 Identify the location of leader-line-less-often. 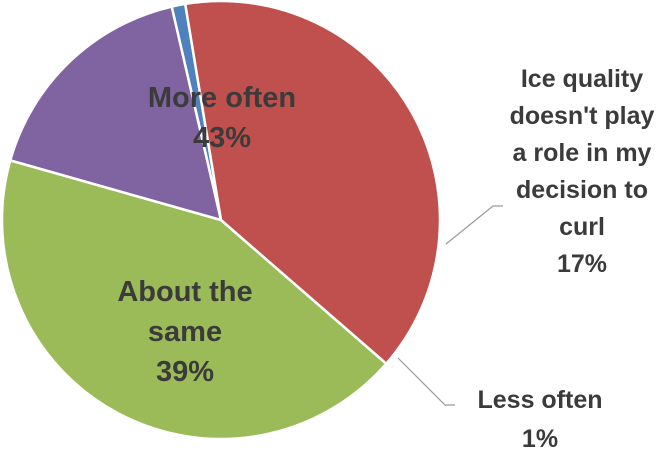
(426, 381).